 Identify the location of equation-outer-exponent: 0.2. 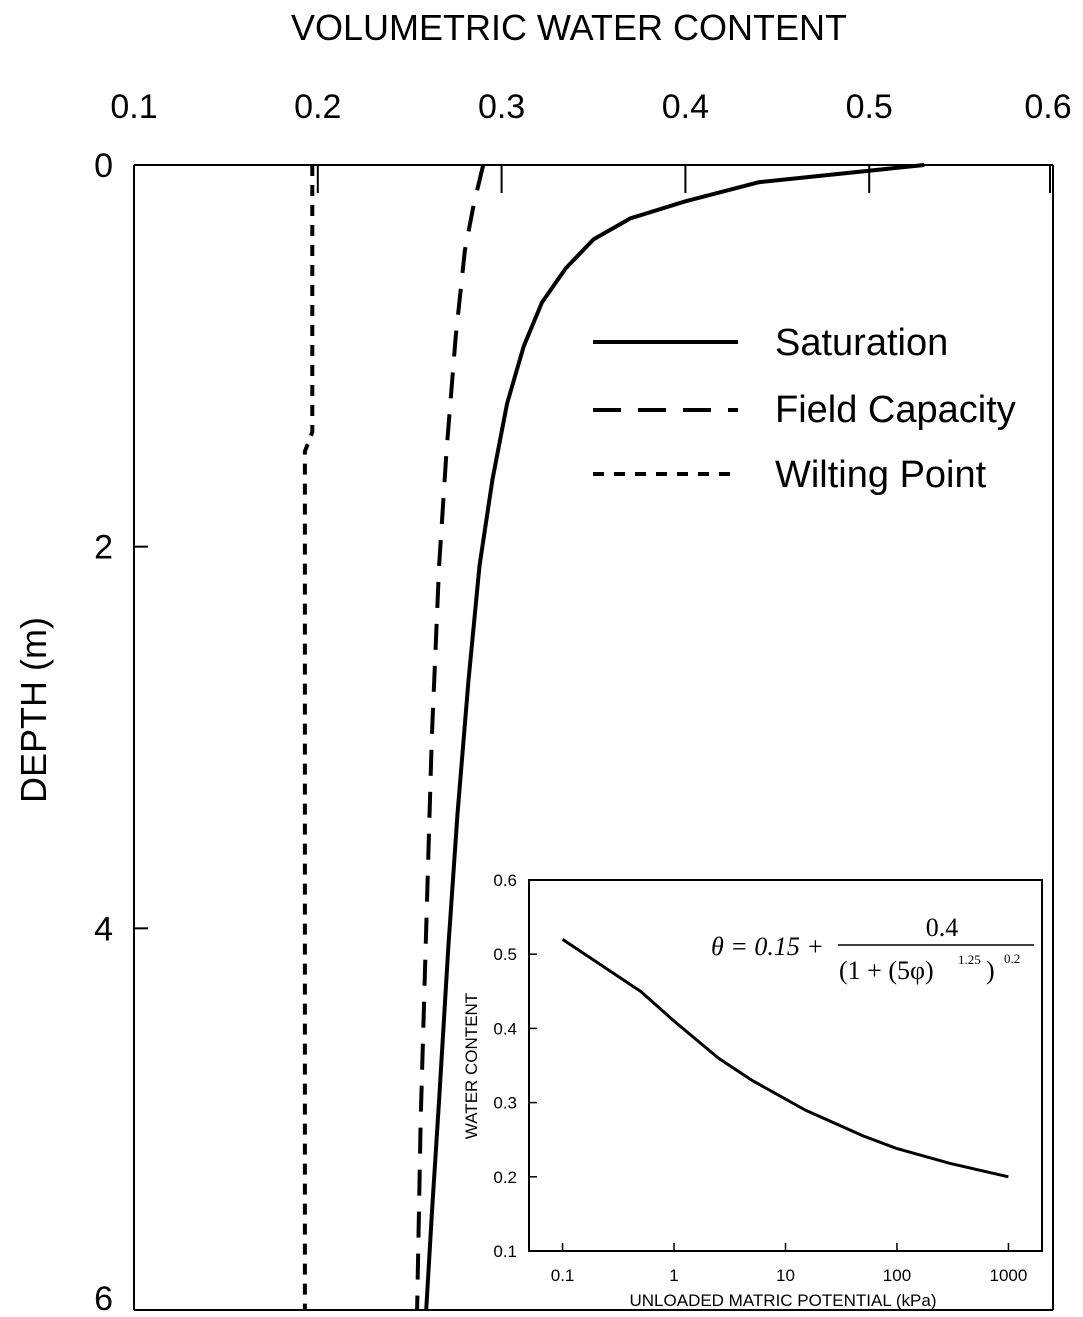
(1012, 958).